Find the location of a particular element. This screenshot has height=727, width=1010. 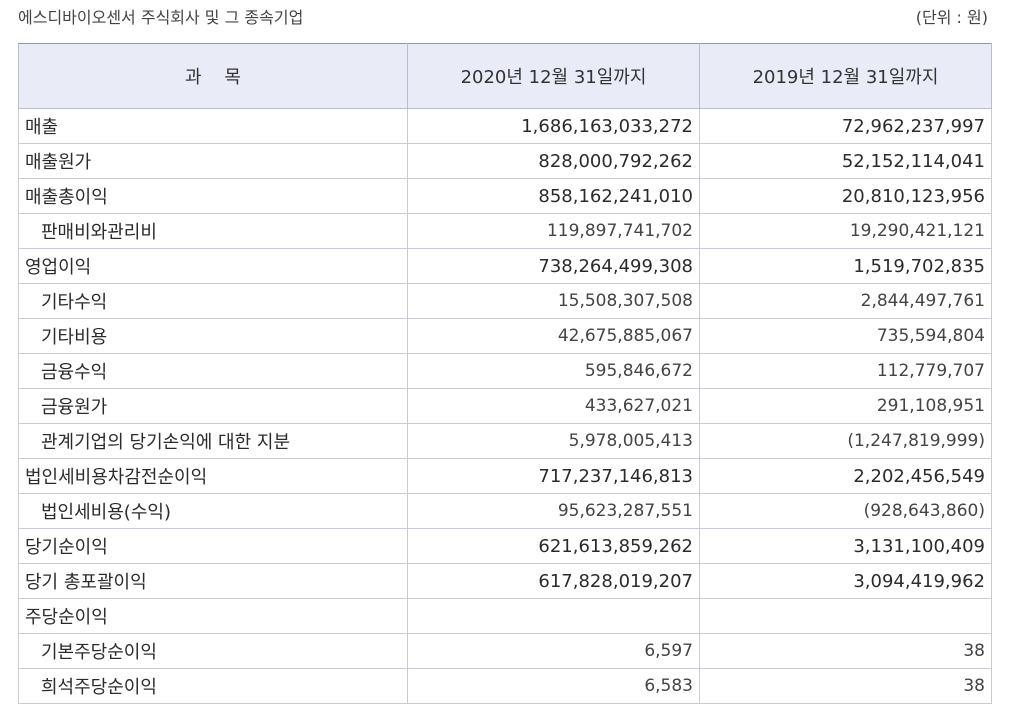

value-2019: 291,108,951 is located at coordinates (845, 406).